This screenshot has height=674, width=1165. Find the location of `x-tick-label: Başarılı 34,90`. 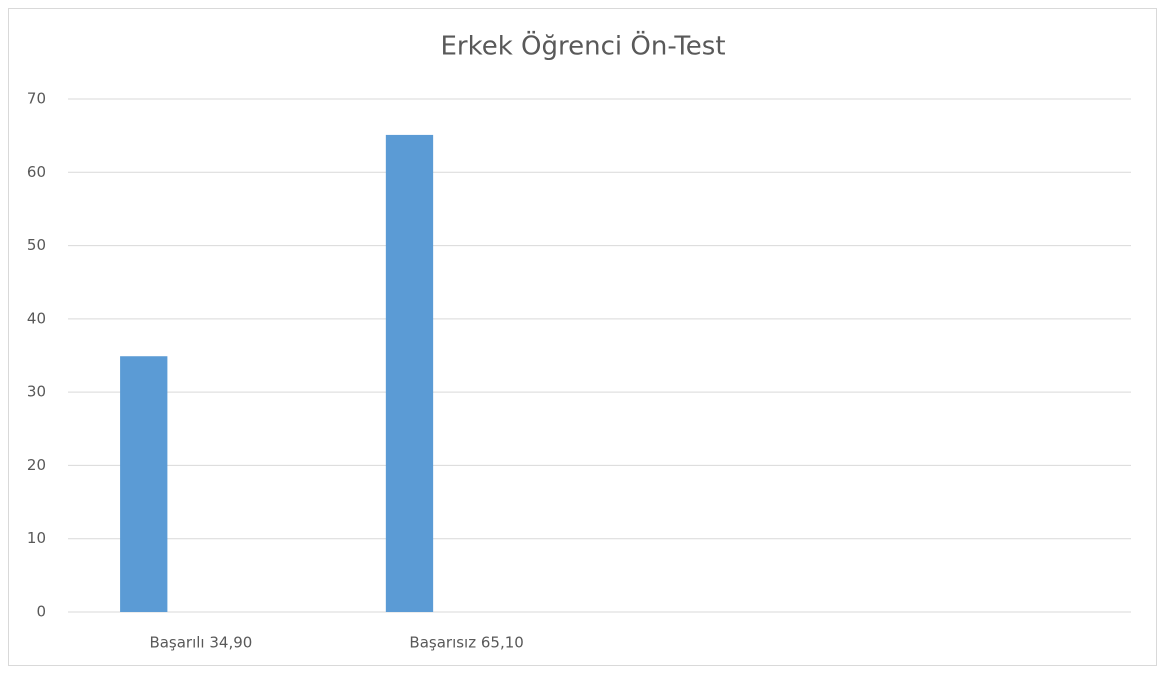

x-tick-label: Başarılı 34,90 is located at coordinates (200, 643).